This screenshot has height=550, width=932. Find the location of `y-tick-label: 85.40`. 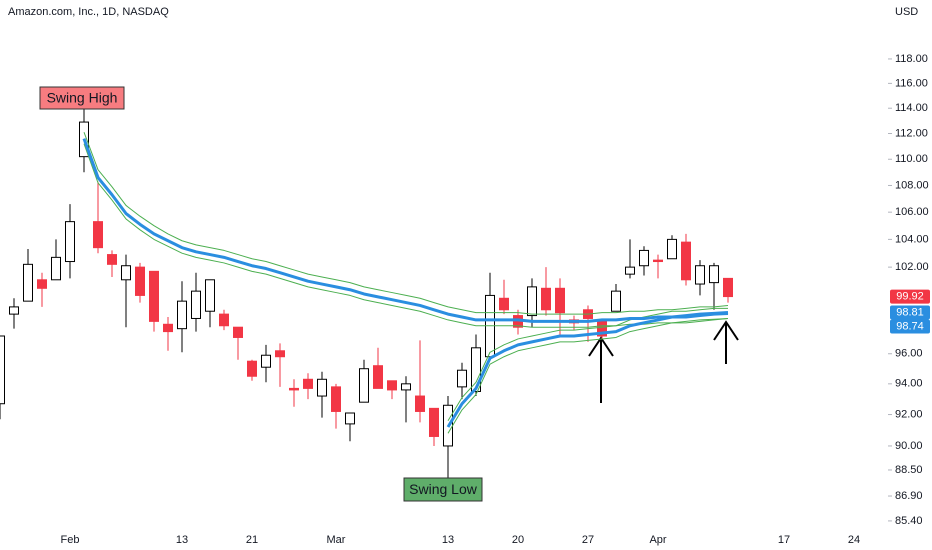

y-tick-label: 85.40 is located at coordinates (909, 521).